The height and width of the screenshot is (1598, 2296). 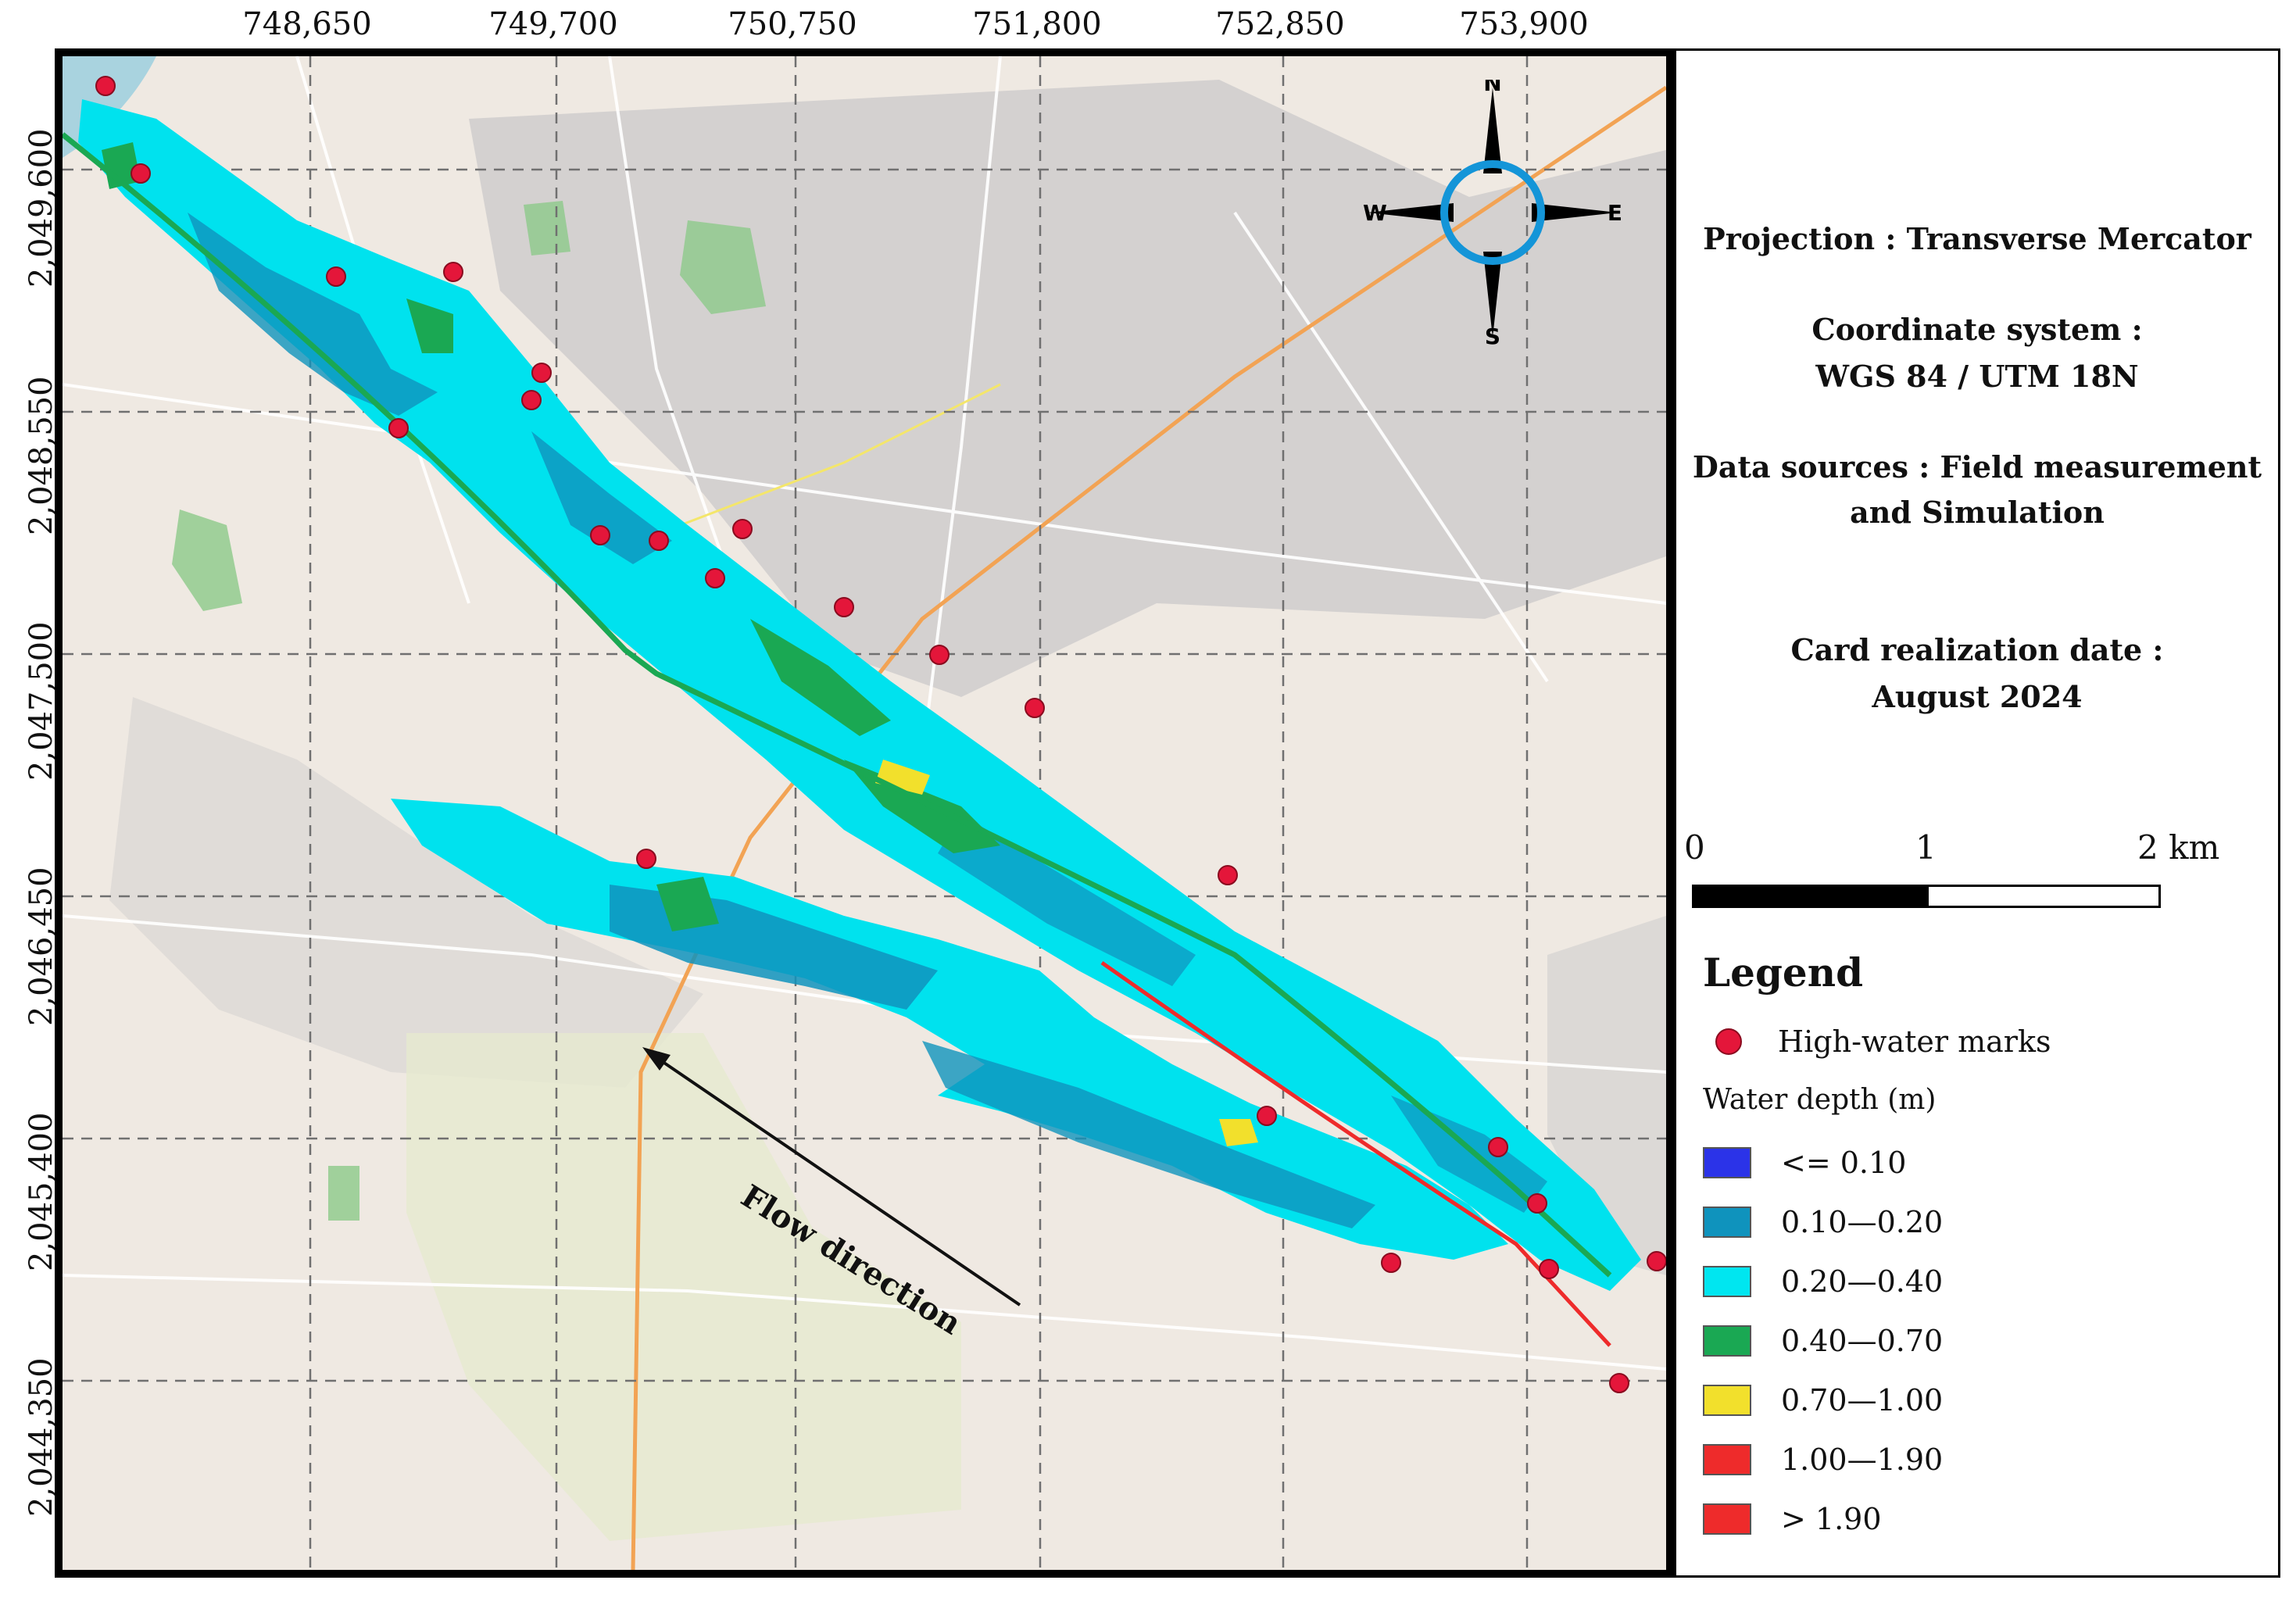 What do you see at coordinates (1977, 376) in the screenshot?
I see `coordinate-system-value: WGS 84 / UTM 18N` at bounding box center [1977, 376].